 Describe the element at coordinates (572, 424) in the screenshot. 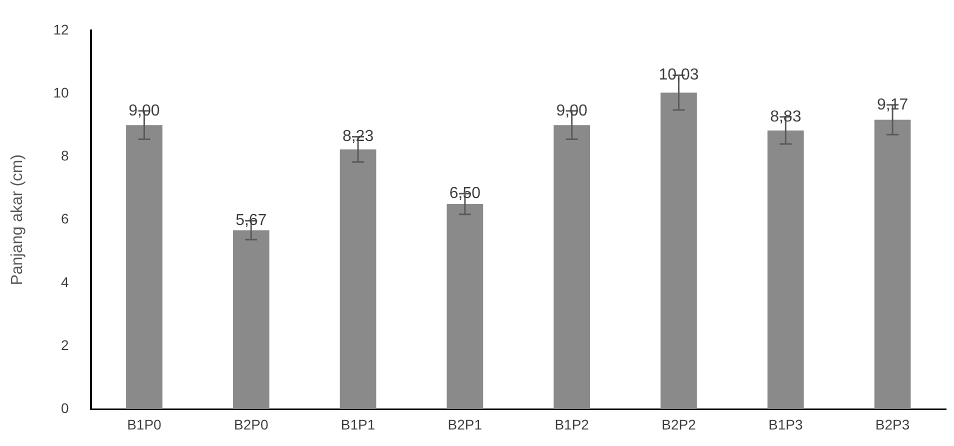

I see `x-tick-label: B1P2` at that location.